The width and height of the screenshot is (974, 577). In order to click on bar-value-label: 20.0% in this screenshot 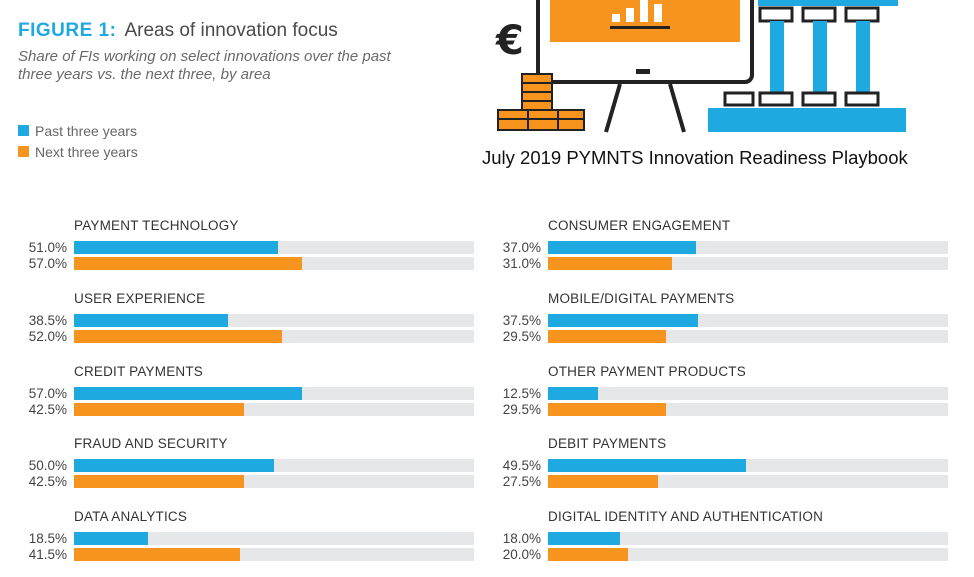, I will do `click(521, 554)`.